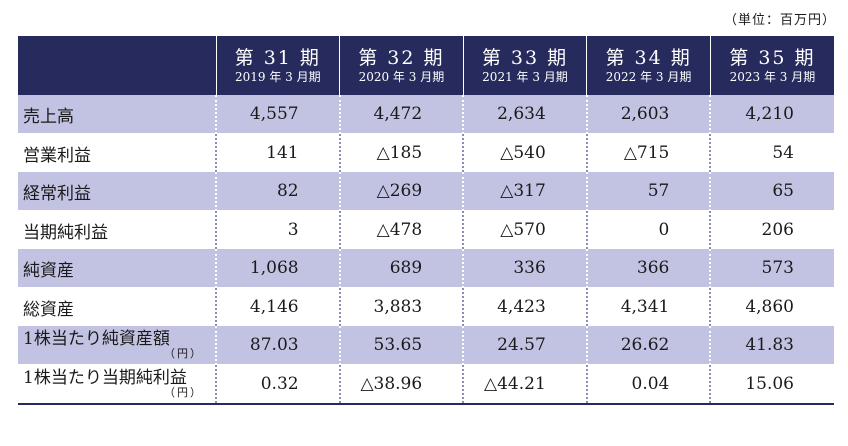 This screenshot has width=848, height=446. Describe the element at coordinates (524, 345) in the screenshot. I see `table-cell: 24.57` at that location.